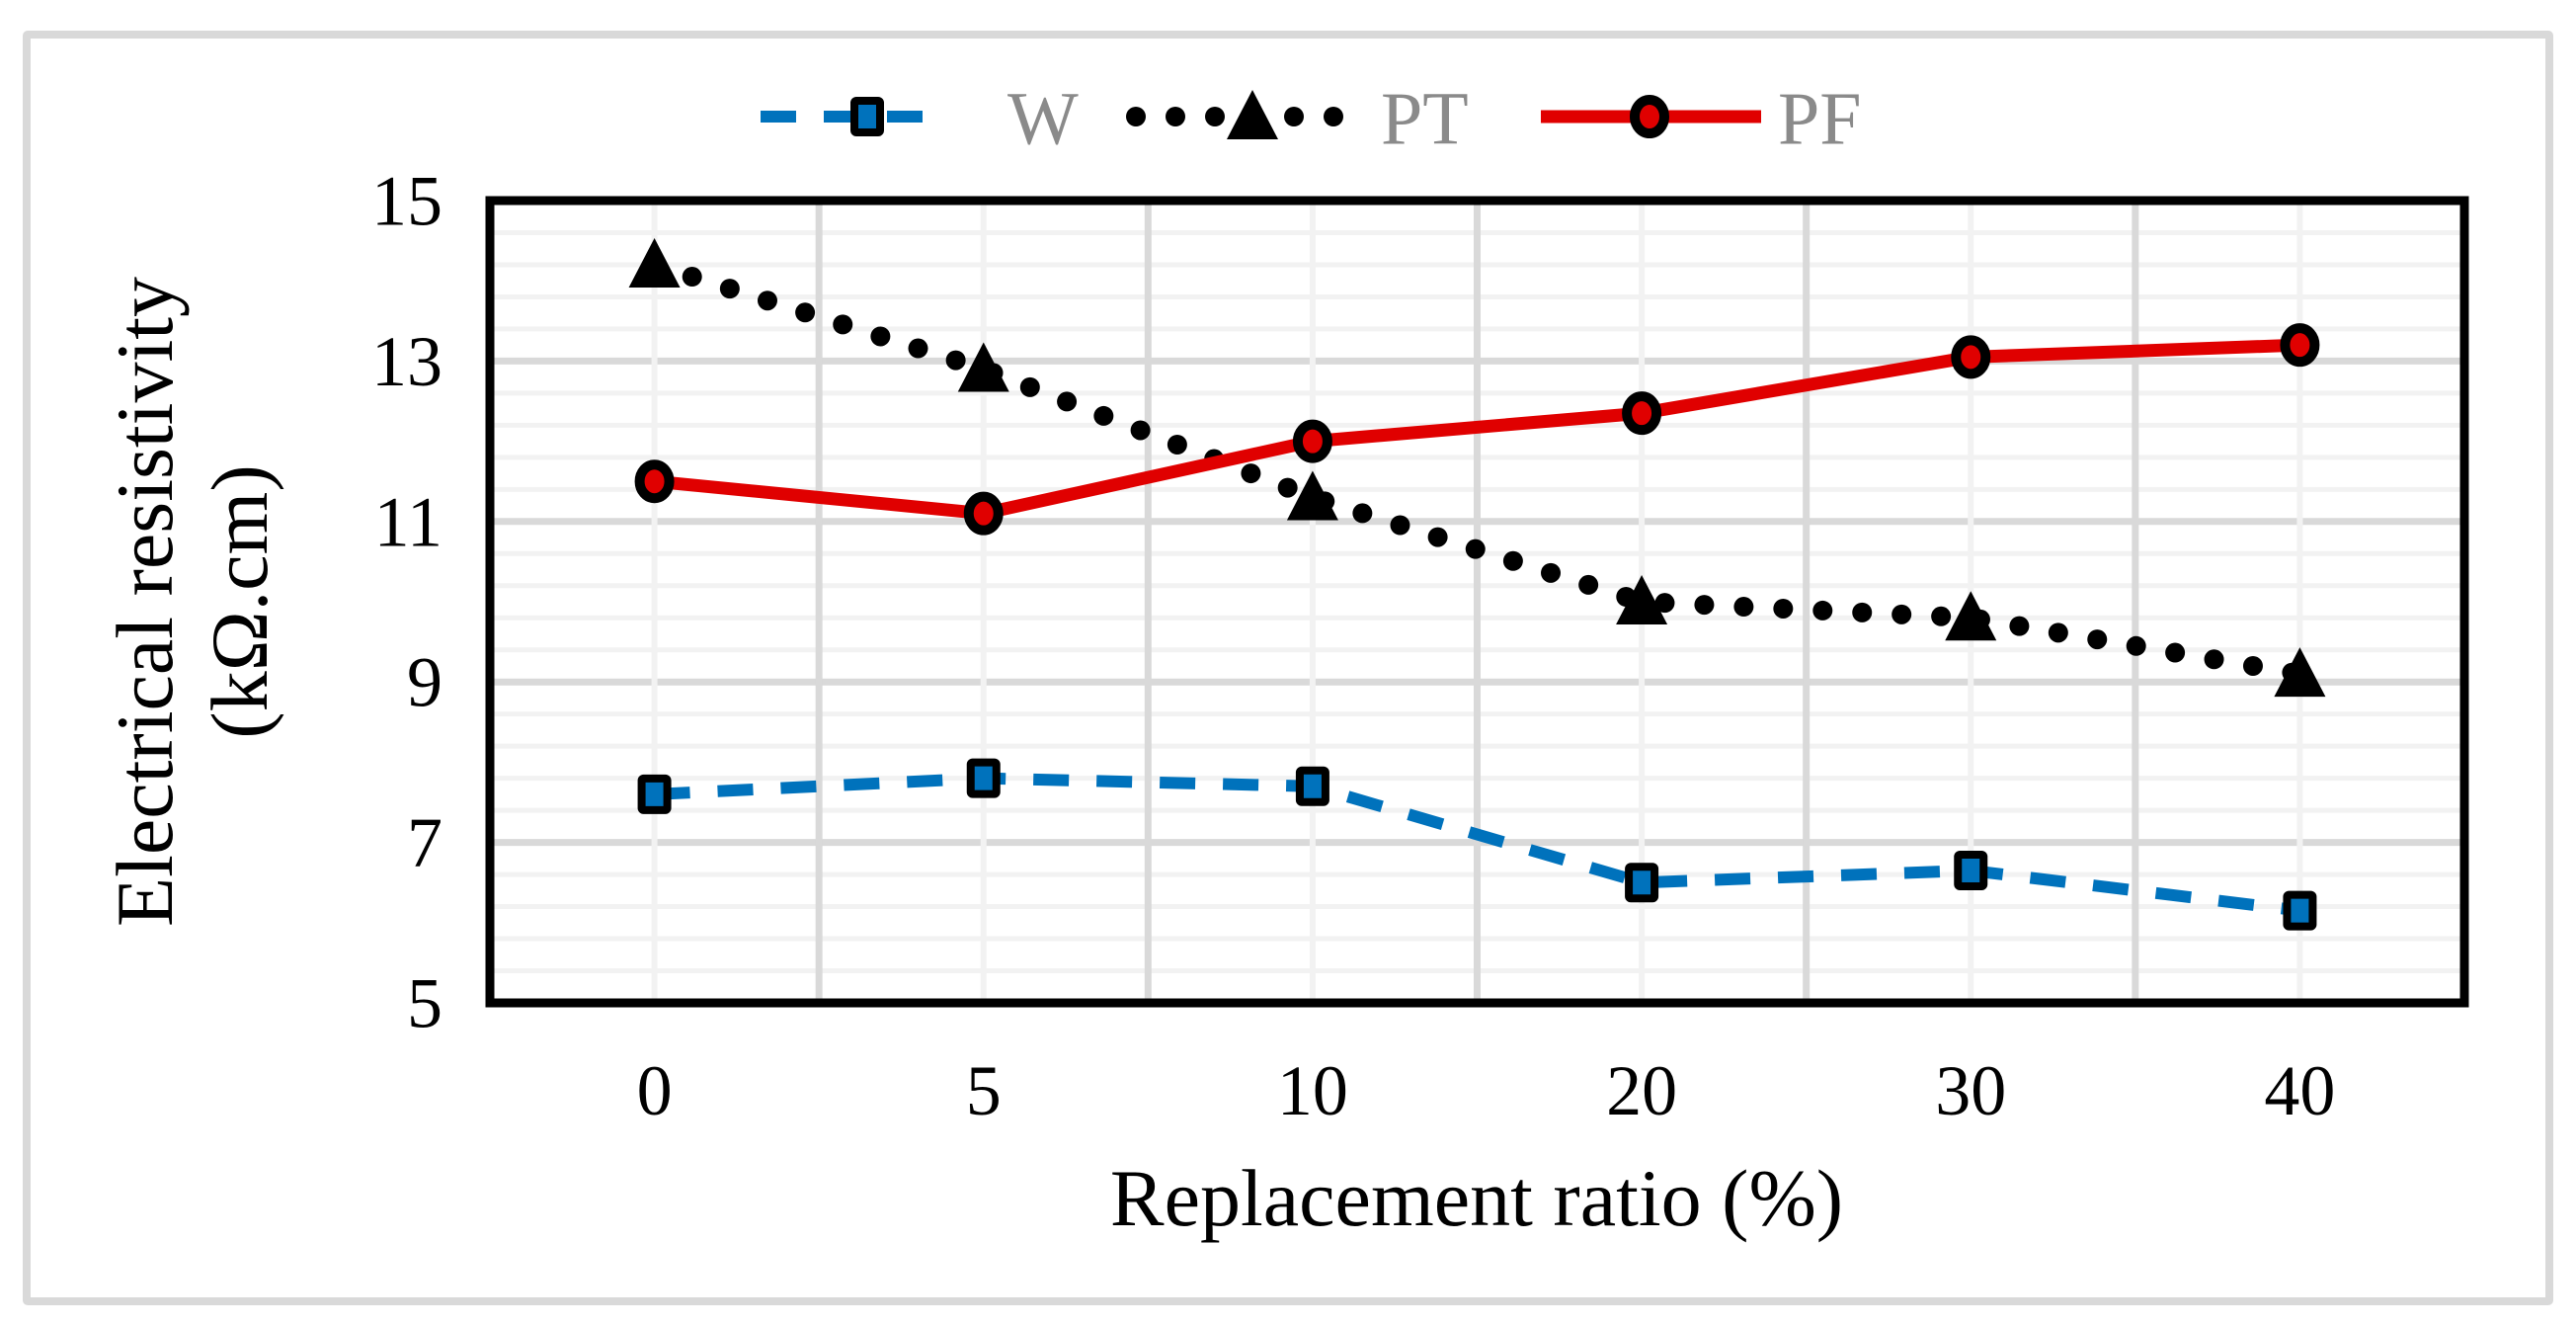 The image size is (2576, 1326). What do you see at coordinates (920, 118) in the screenshot?
I see `legend-item-W: W` at bounding box center [920, 118].